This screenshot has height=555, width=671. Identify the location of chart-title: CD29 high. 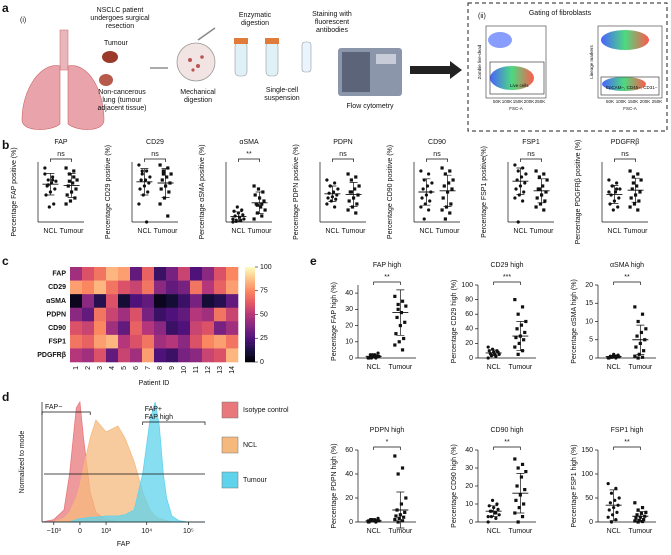
(506, 265).